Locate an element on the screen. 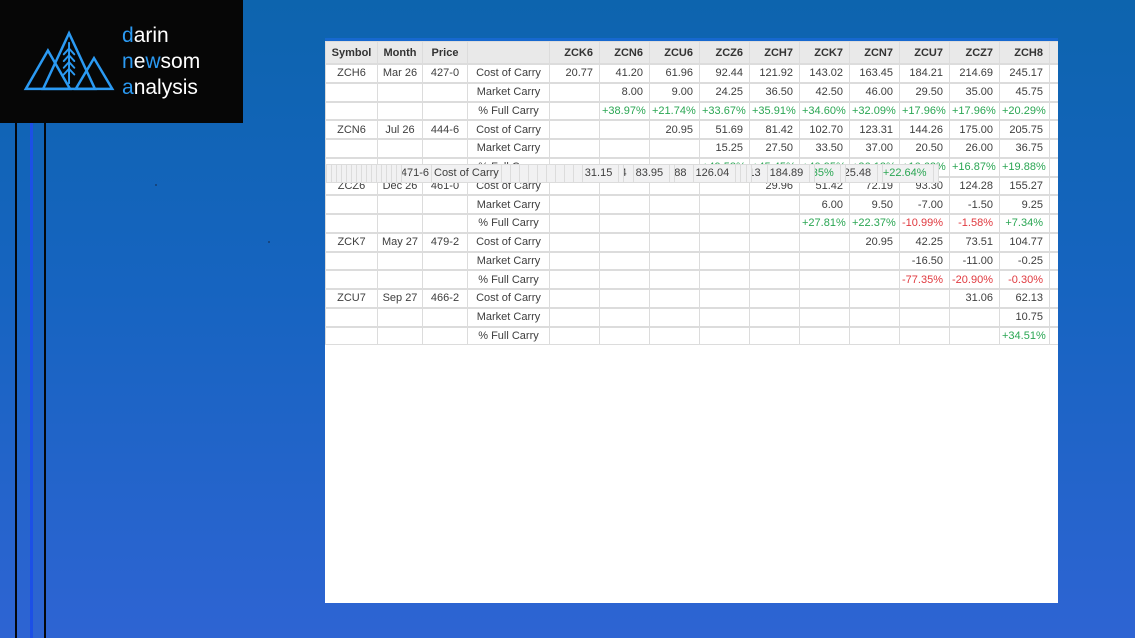 Image resolution: width=1135 pixels, height=638 pixels. table-cell: 225.48 is located at coordinates (856, 173).